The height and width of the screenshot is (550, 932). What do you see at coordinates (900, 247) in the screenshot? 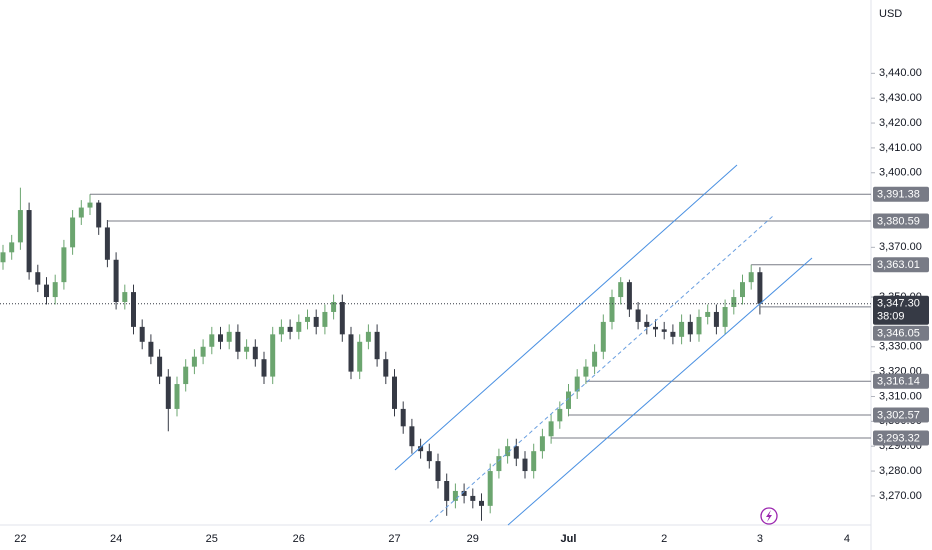
I see `y-tick-label: 3,370.00` at bounding box center [900, 247].